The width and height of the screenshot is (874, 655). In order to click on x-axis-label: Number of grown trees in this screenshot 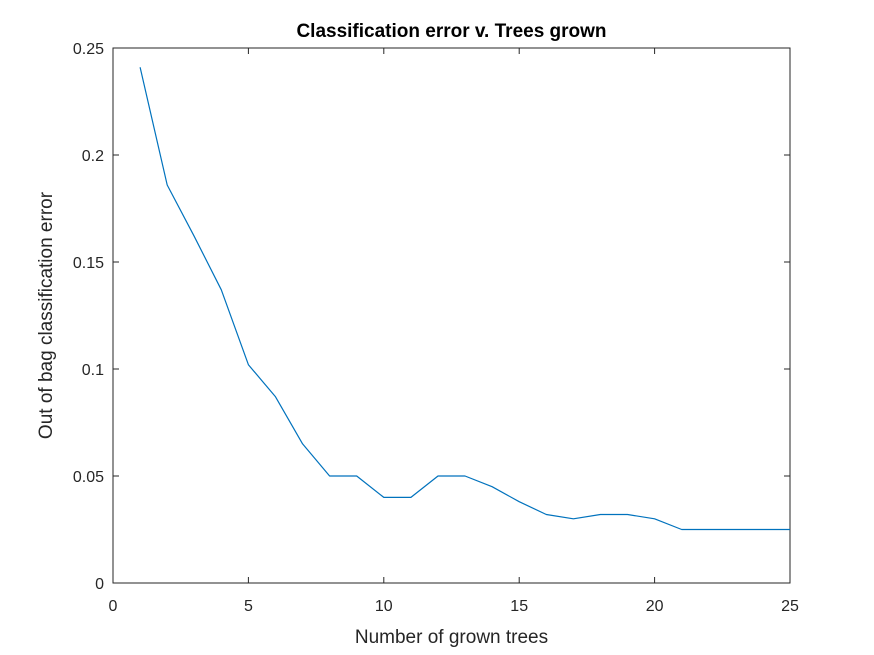, I will do `click(451, 637)`.